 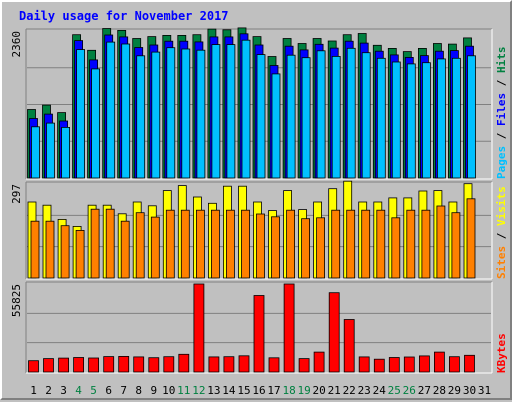 I want to click on legend-hits: Hits, so click(x=501, y=60).